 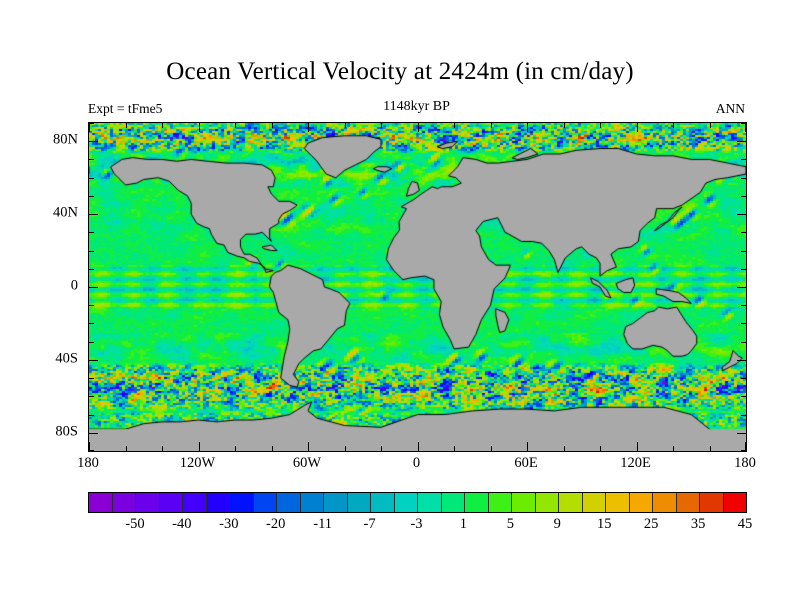 What do you see at coordinates (416, 463) in the screenshot?
I see `x-axis-tick-label: 0` at bounding box center [416, 463].